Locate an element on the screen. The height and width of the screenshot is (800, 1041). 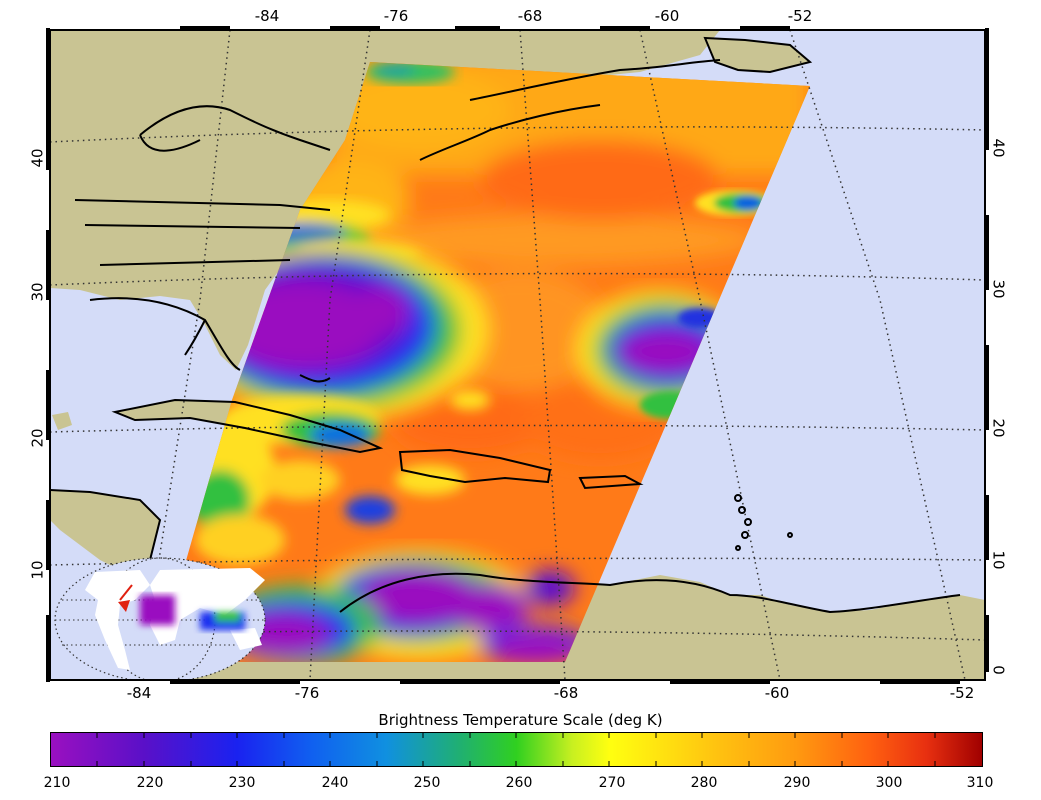
colorbar-tick-260: 260 is located at coordinates (519, 783).